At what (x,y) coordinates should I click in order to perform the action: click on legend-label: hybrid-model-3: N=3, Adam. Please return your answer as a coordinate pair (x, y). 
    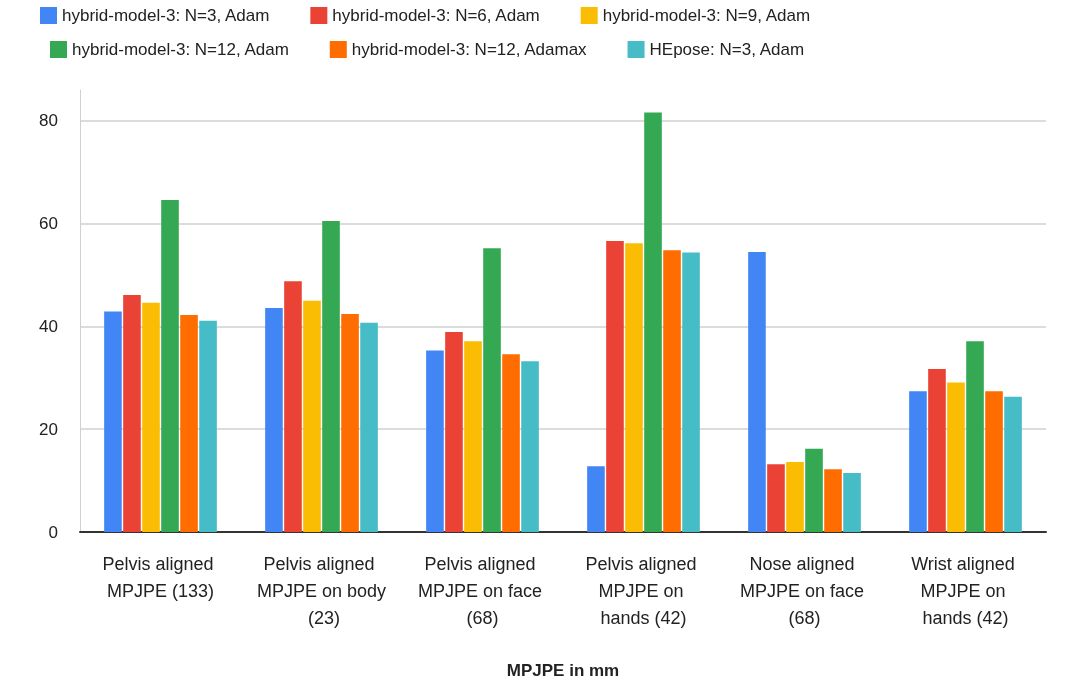
    Looking at the image, I should click on (166, 15).